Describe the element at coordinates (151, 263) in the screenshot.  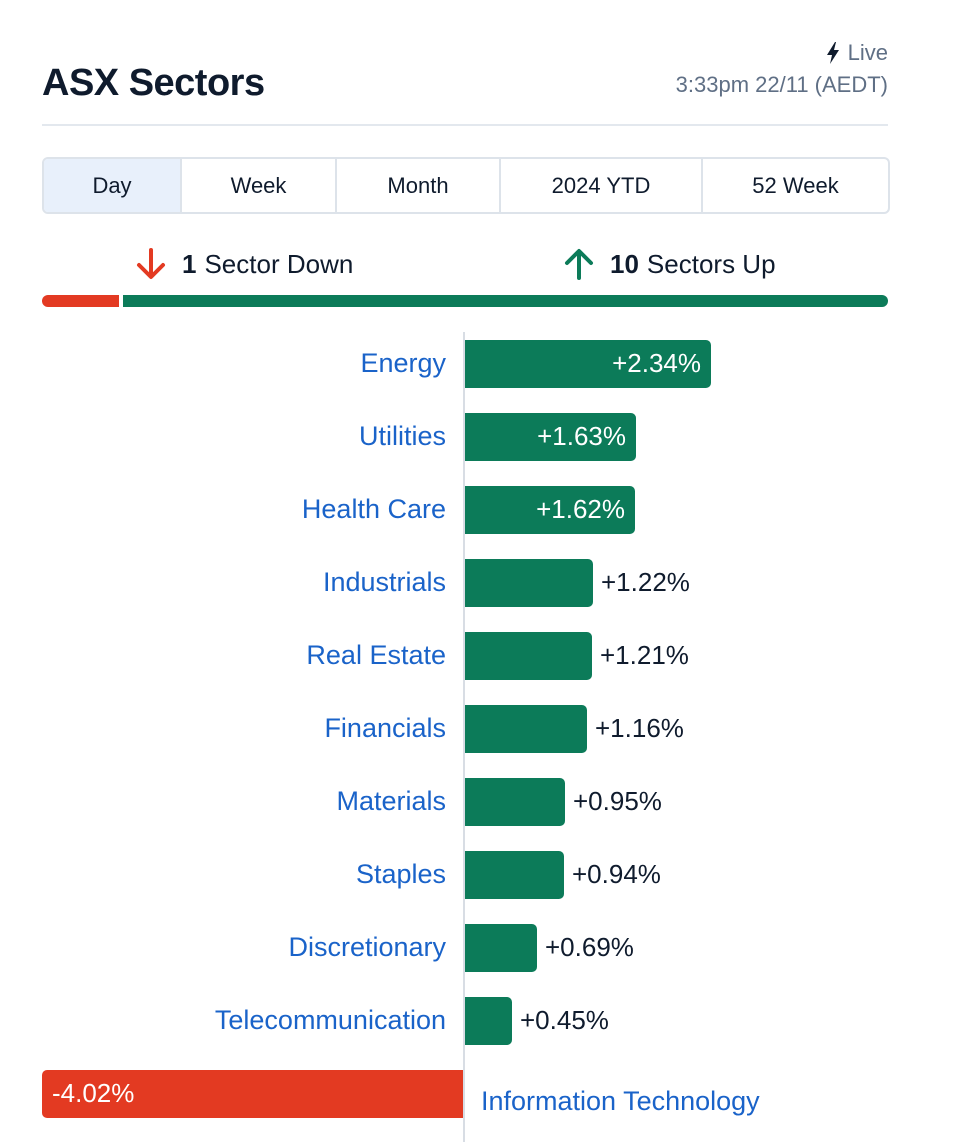
I see `arrow-down-icon` at that location.